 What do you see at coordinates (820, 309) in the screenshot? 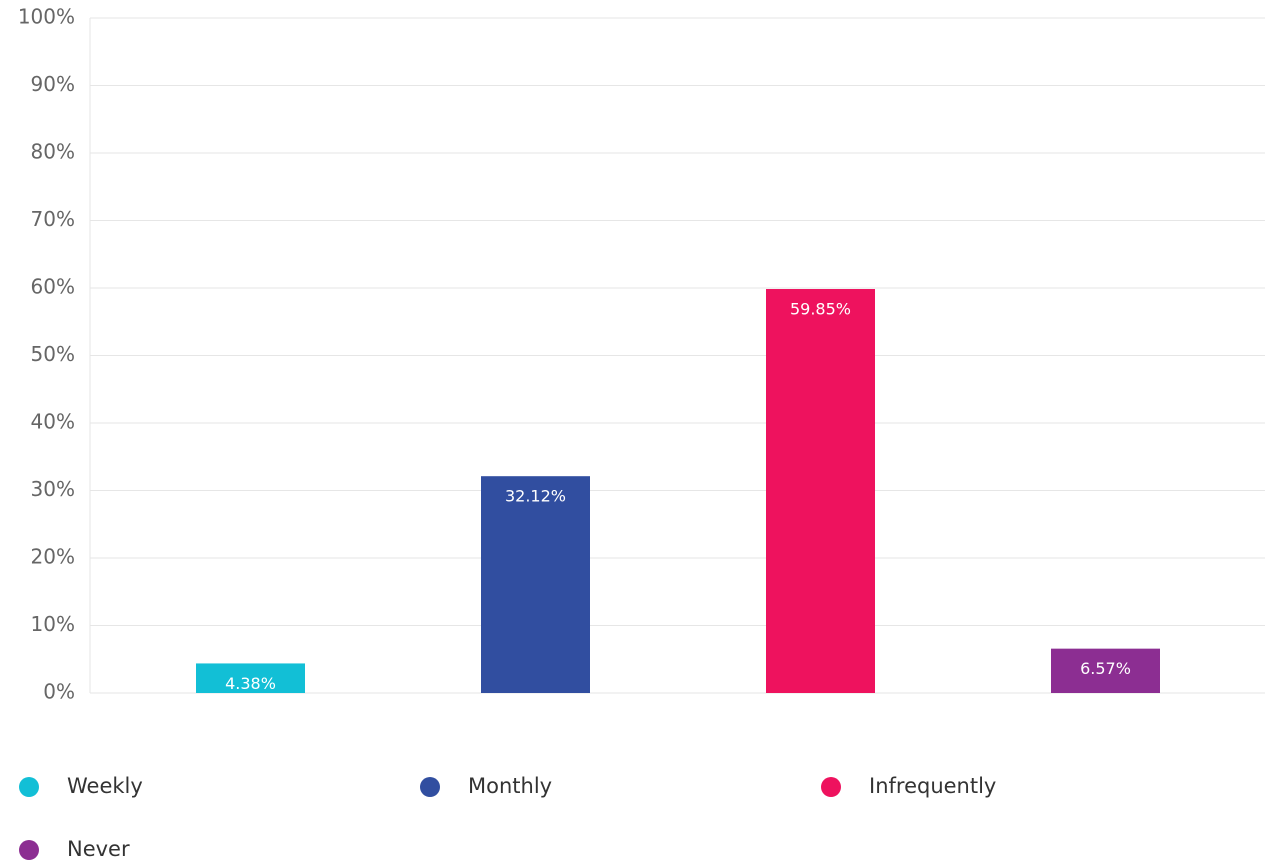
I see `value-label: 59.85%` at bounding box center [820, 309].